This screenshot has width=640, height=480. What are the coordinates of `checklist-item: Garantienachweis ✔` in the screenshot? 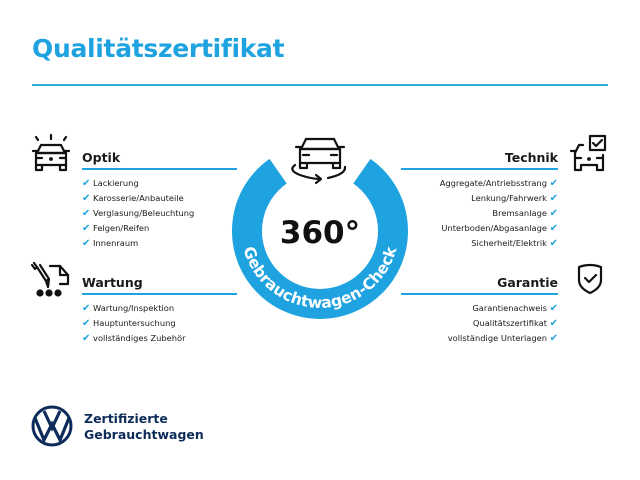 It's located at (479, 308).